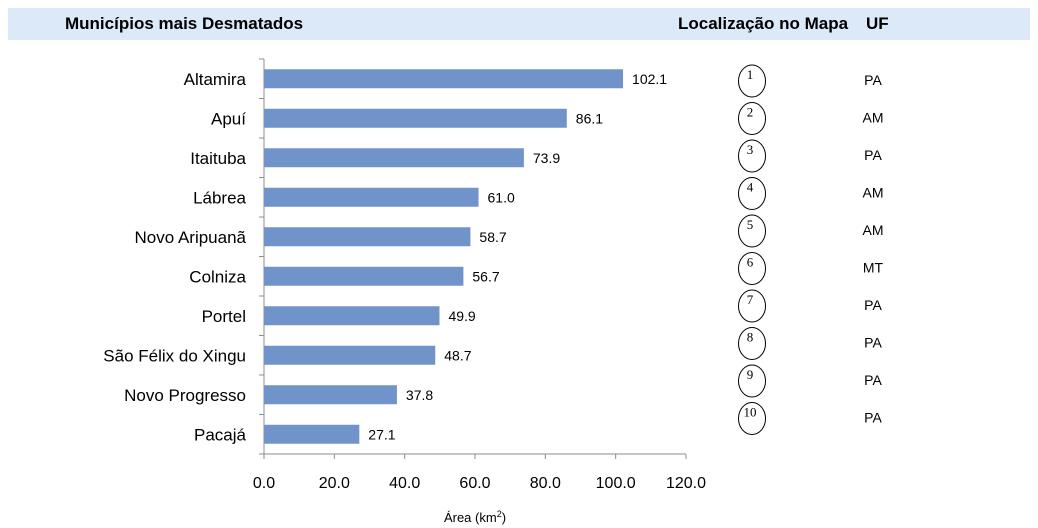 Image resolution: width=1038 pixels, height=528 pixels. I want to click on location-number: 4, so click(750, 187).